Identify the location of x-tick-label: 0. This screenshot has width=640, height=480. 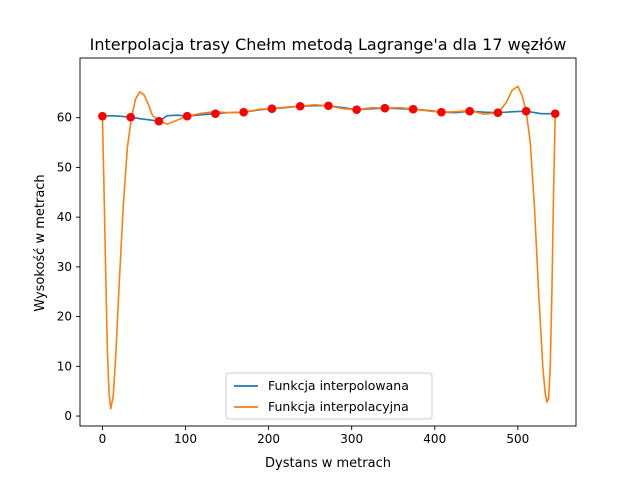
(103, 439).